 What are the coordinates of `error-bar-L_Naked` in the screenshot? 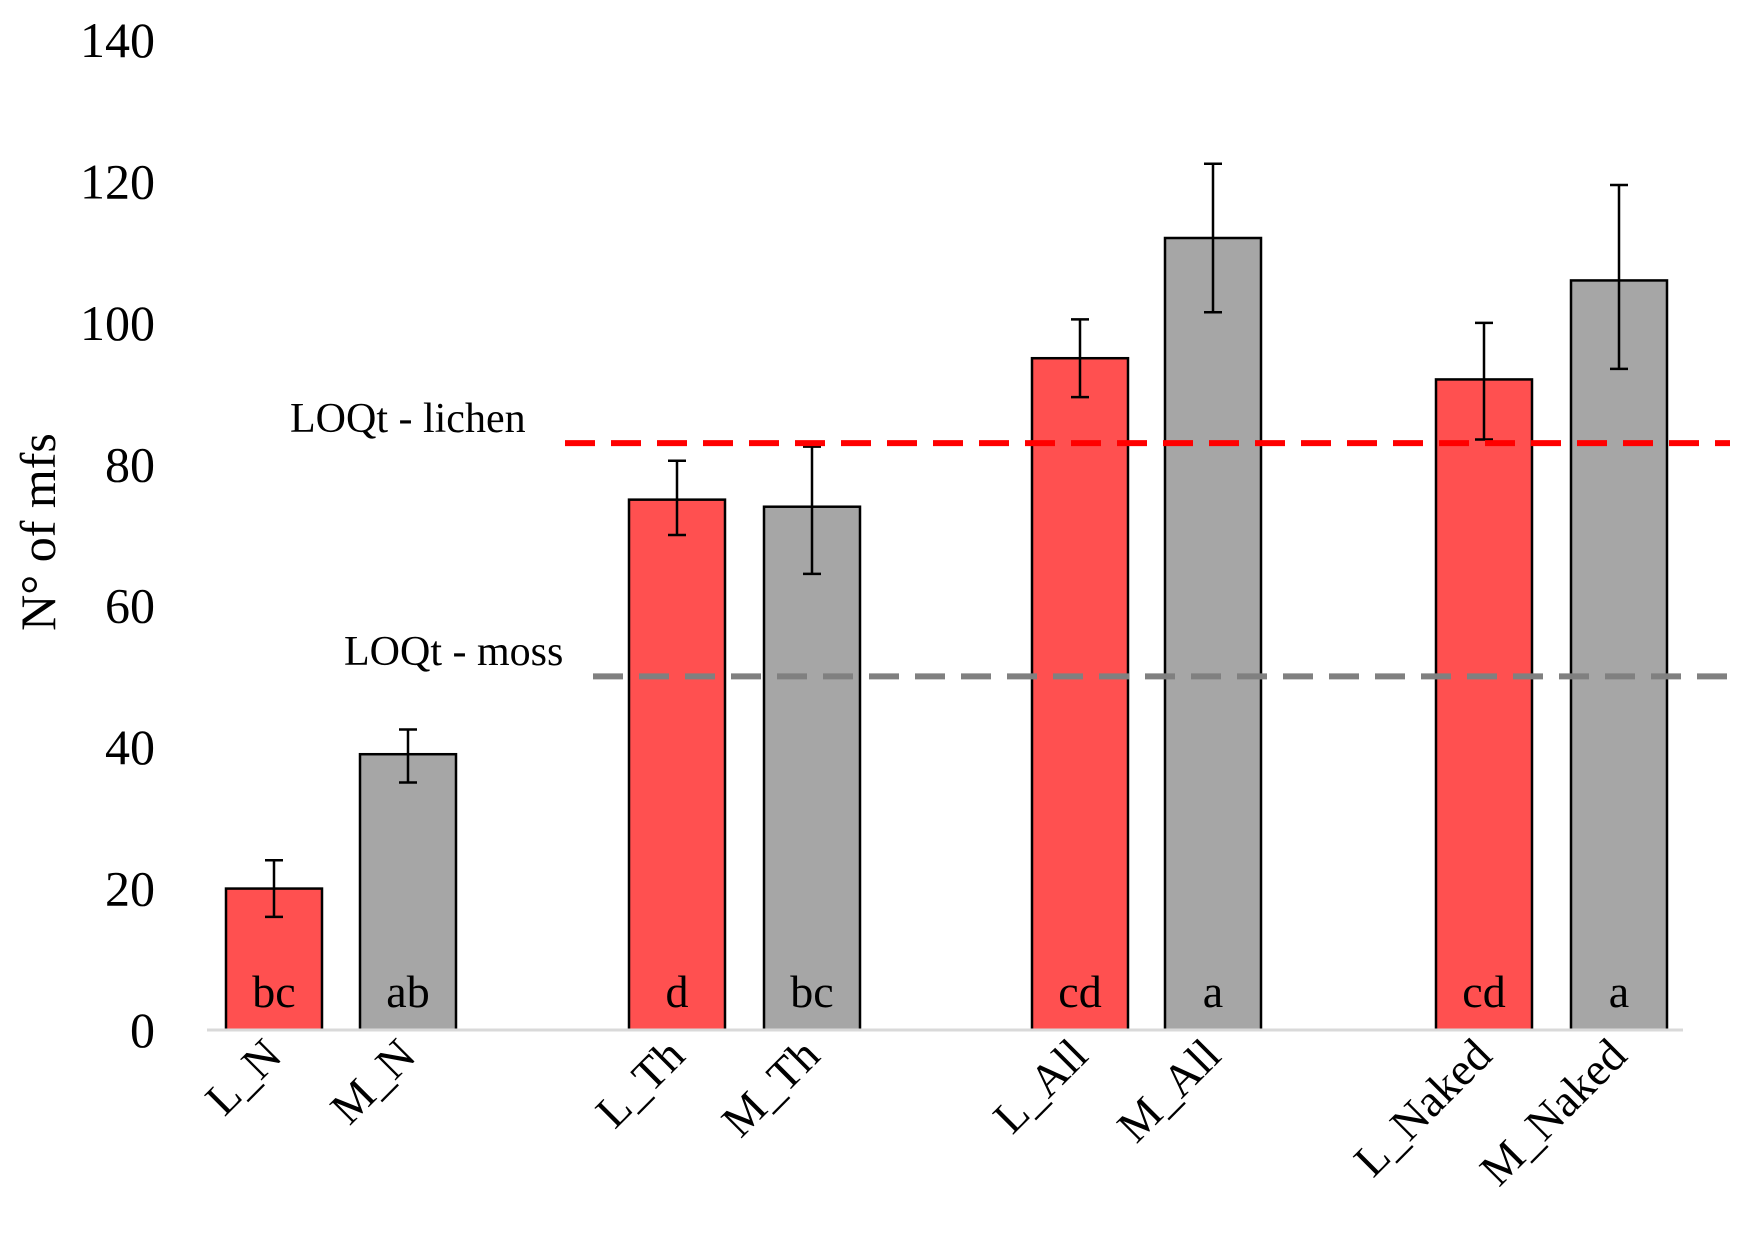 It's located at (1484, 381).